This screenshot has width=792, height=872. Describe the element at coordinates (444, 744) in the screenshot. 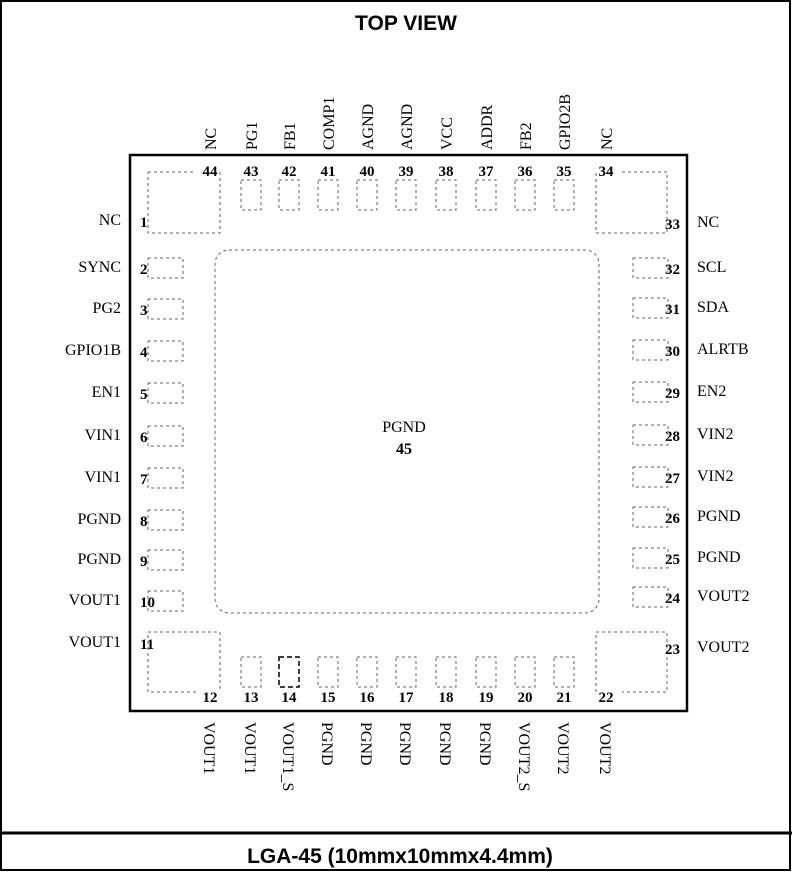

I see `pin-name-bottom-18: PGND` at that location.